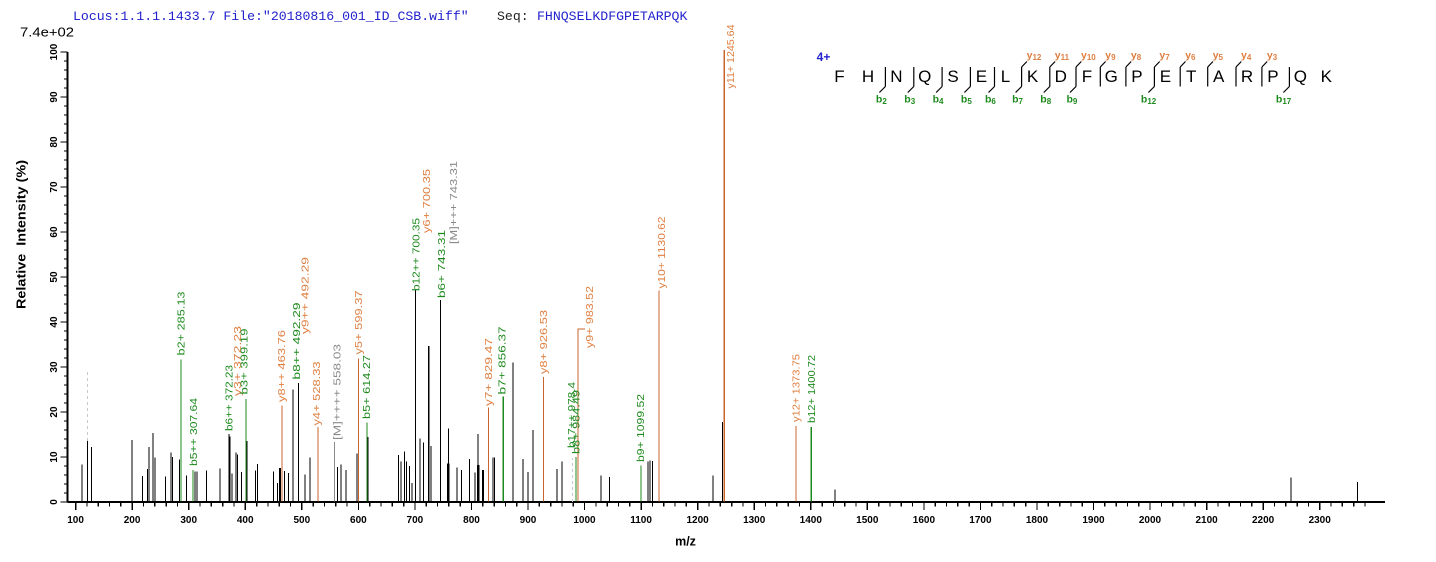 This screenshot has width=1436, height=562. I want to click on svg-text: b7, so click(1017, 100).